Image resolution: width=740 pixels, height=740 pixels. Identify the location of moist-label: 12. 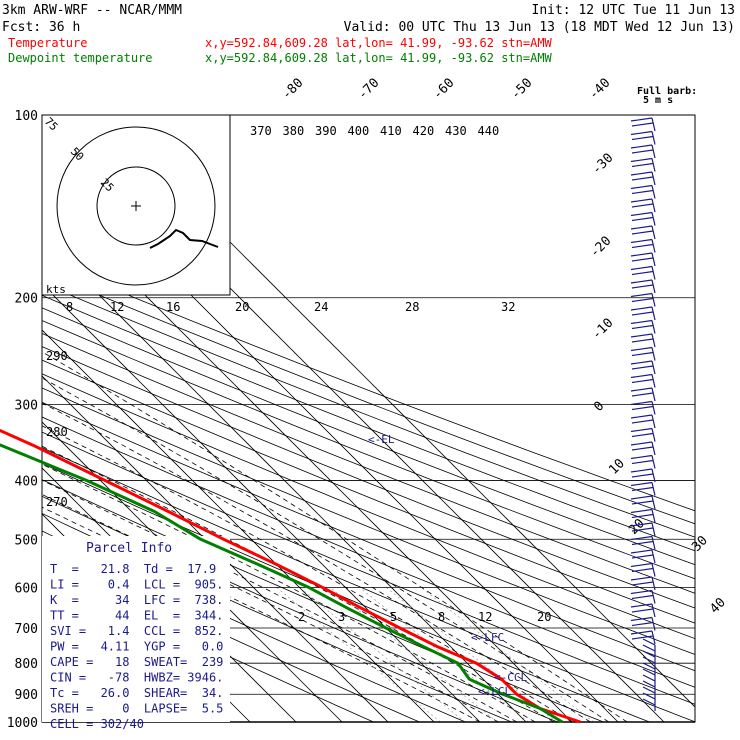
(117, 307).